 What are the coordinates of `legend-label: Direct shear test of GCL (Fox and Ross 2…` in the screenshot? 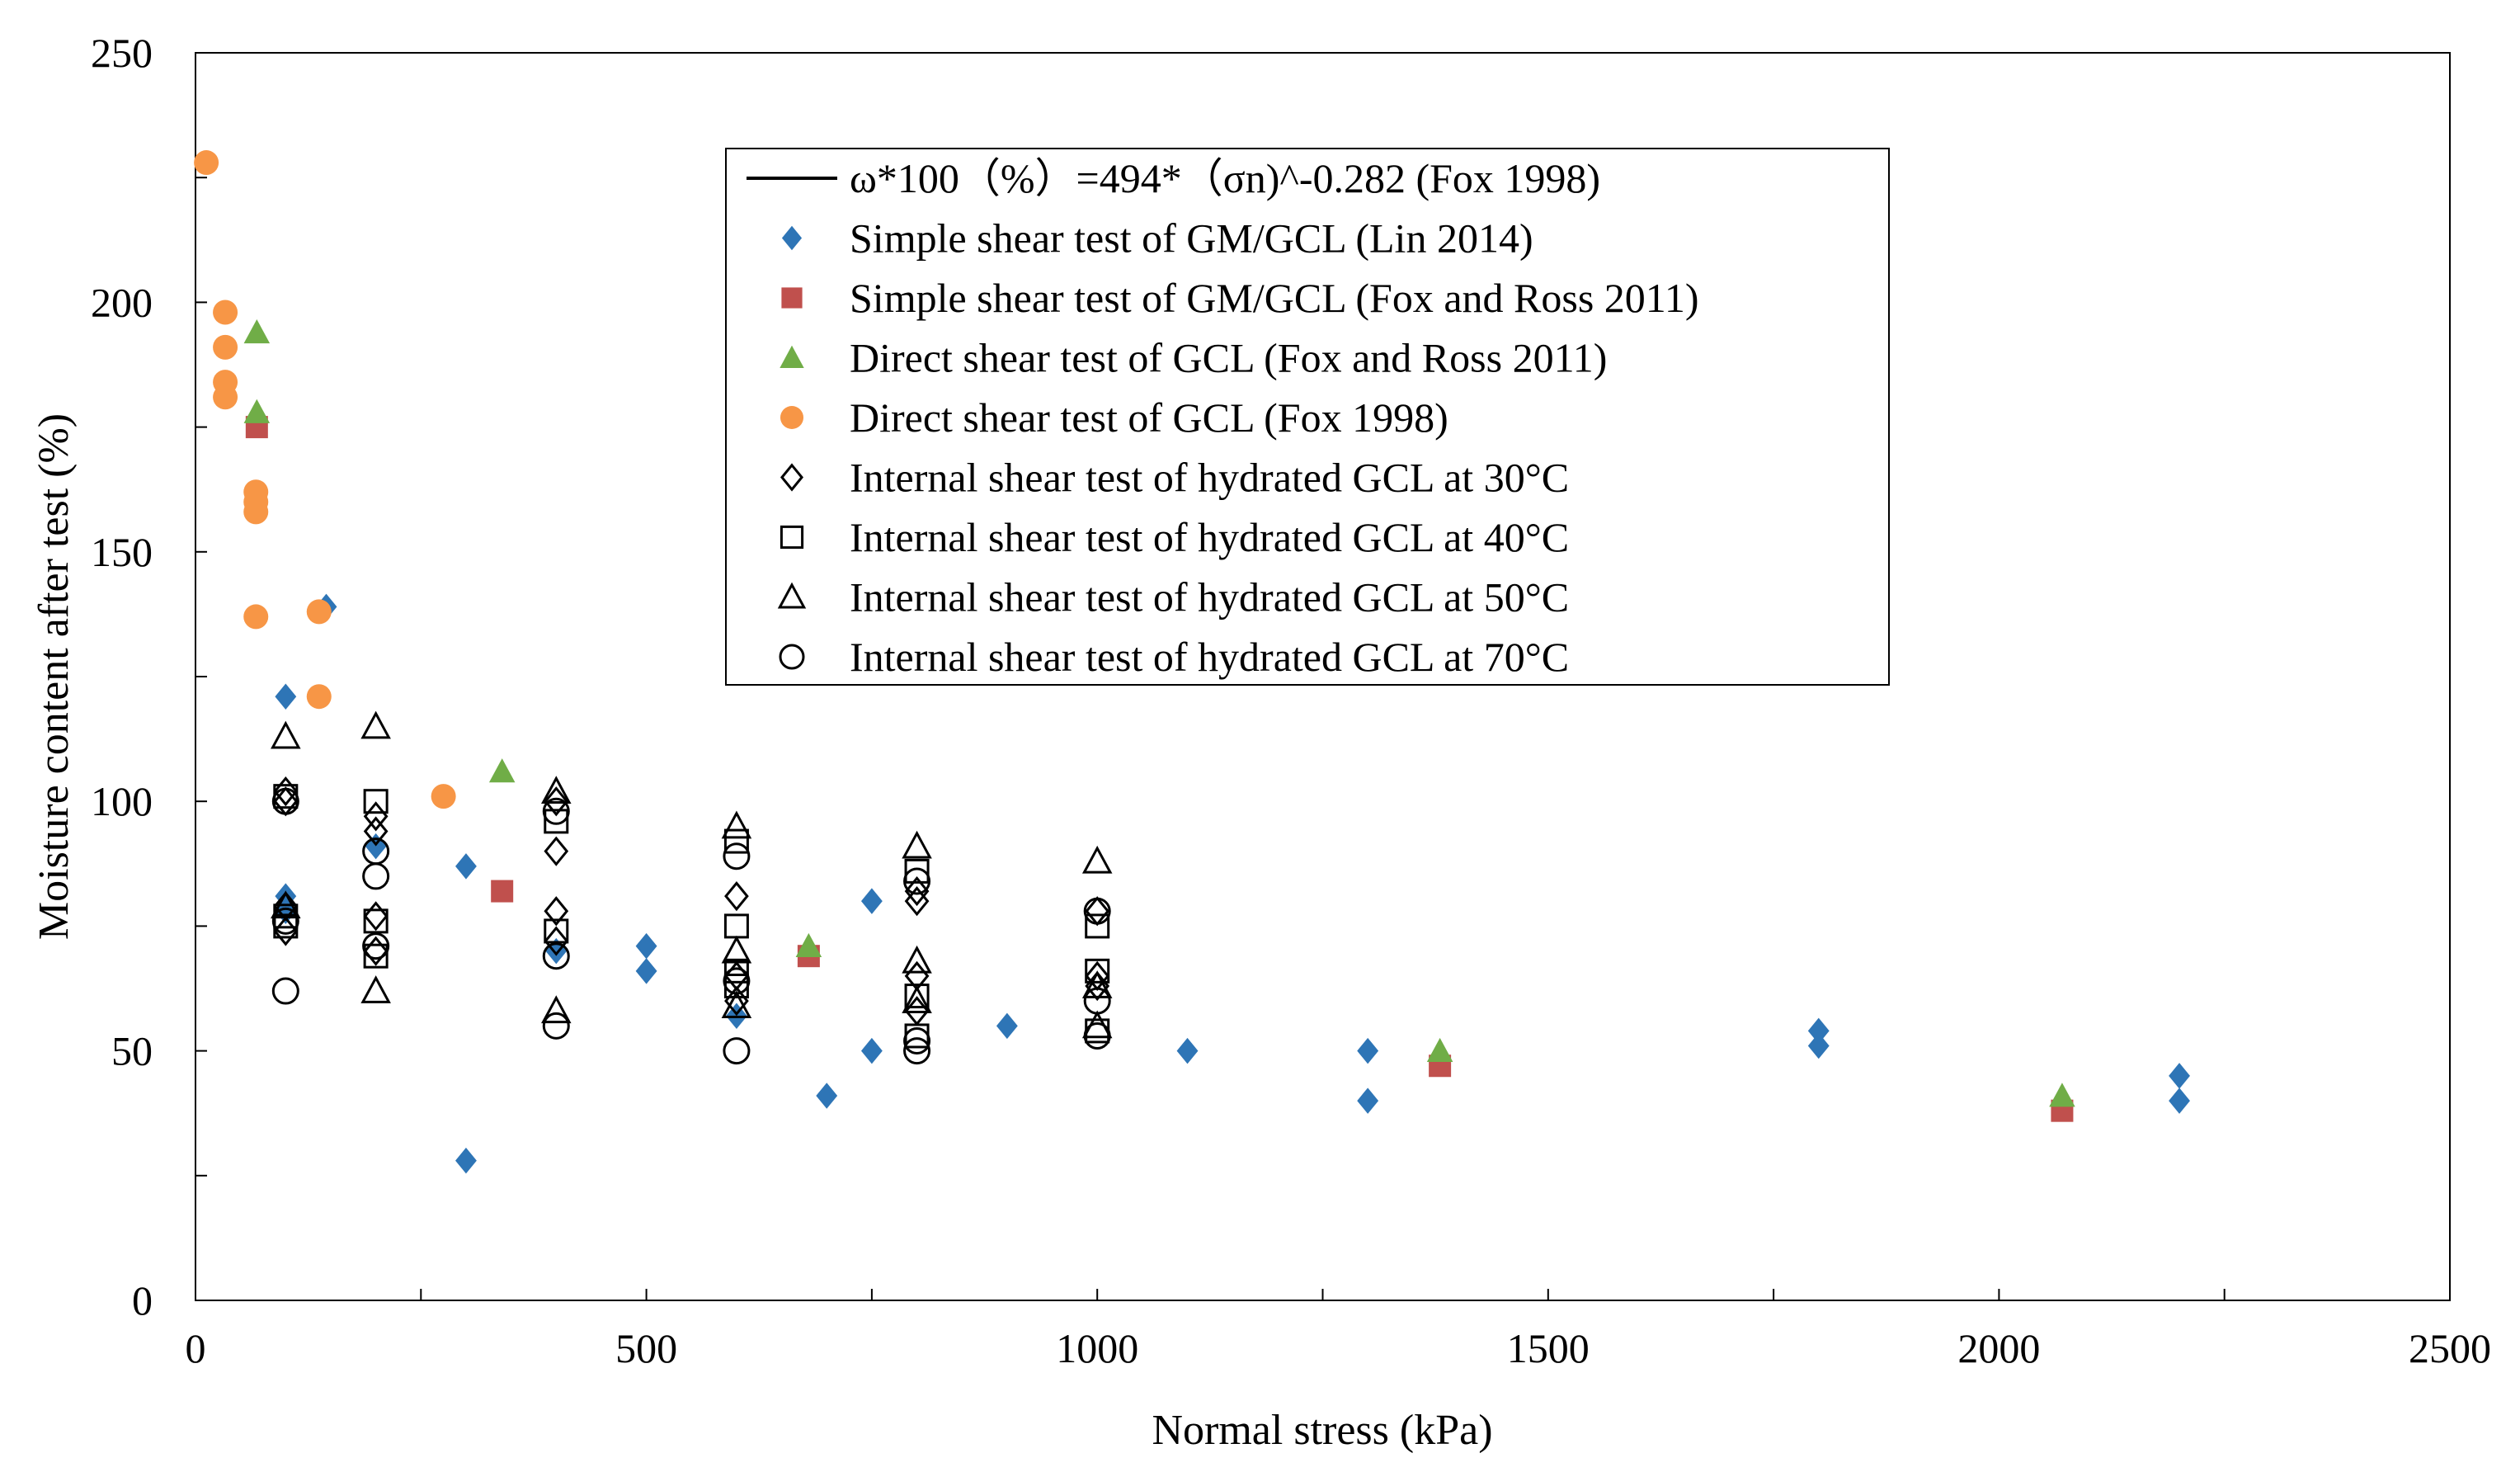 It's located at (1228, 358).